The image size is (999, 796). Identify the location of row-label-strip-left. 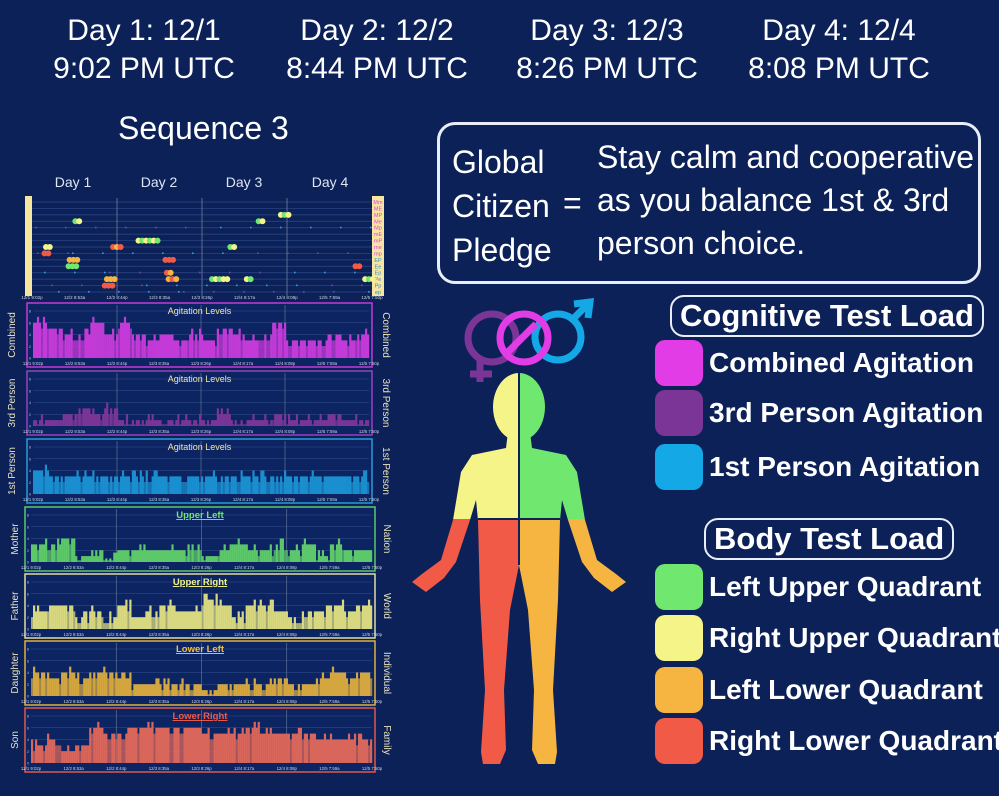
(28, 246).